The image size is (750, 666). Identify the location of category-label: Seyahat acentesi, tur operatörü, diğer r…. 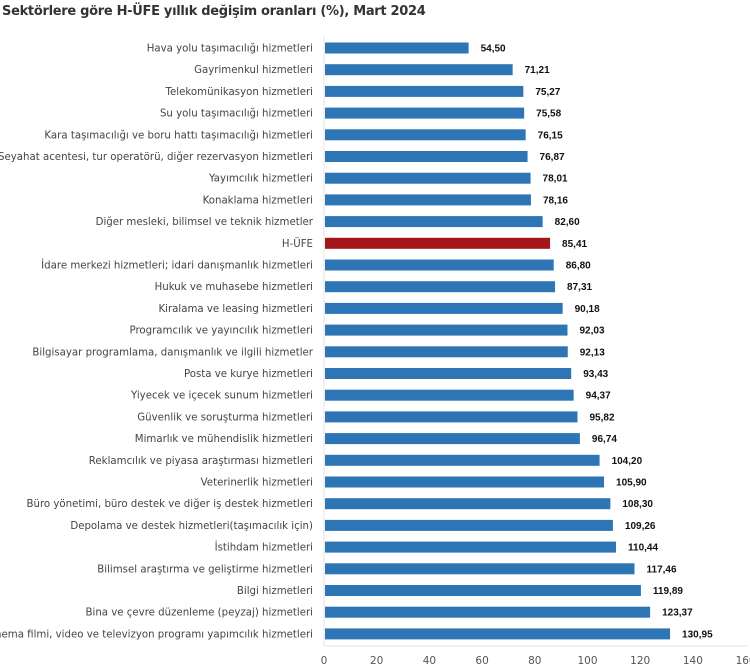
(156, 157).